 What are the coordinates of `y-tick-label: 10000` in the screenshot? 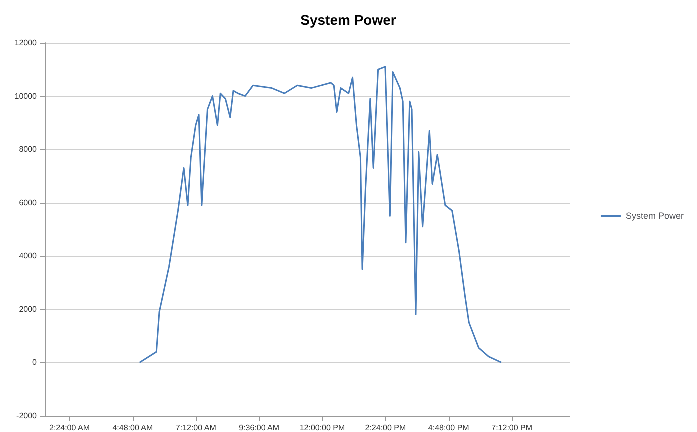 It's located at (26, 96).